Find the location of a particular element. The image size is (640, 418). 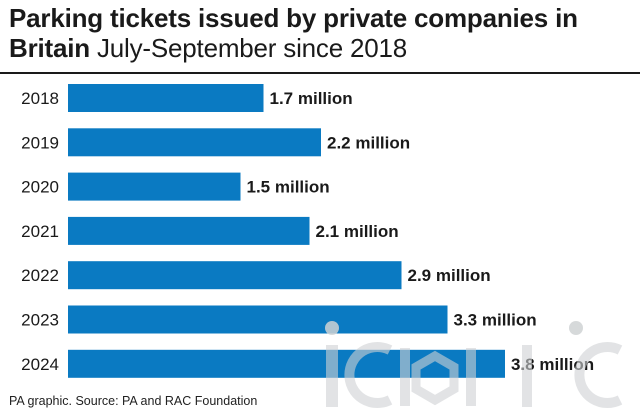

category-label: 2019 is located at coordinates (40, 142).